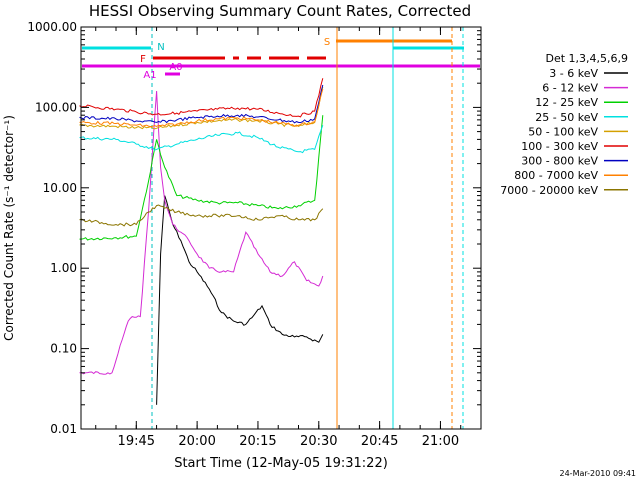  I want to click on x-tick-label: 19:45, so click(136, 441).